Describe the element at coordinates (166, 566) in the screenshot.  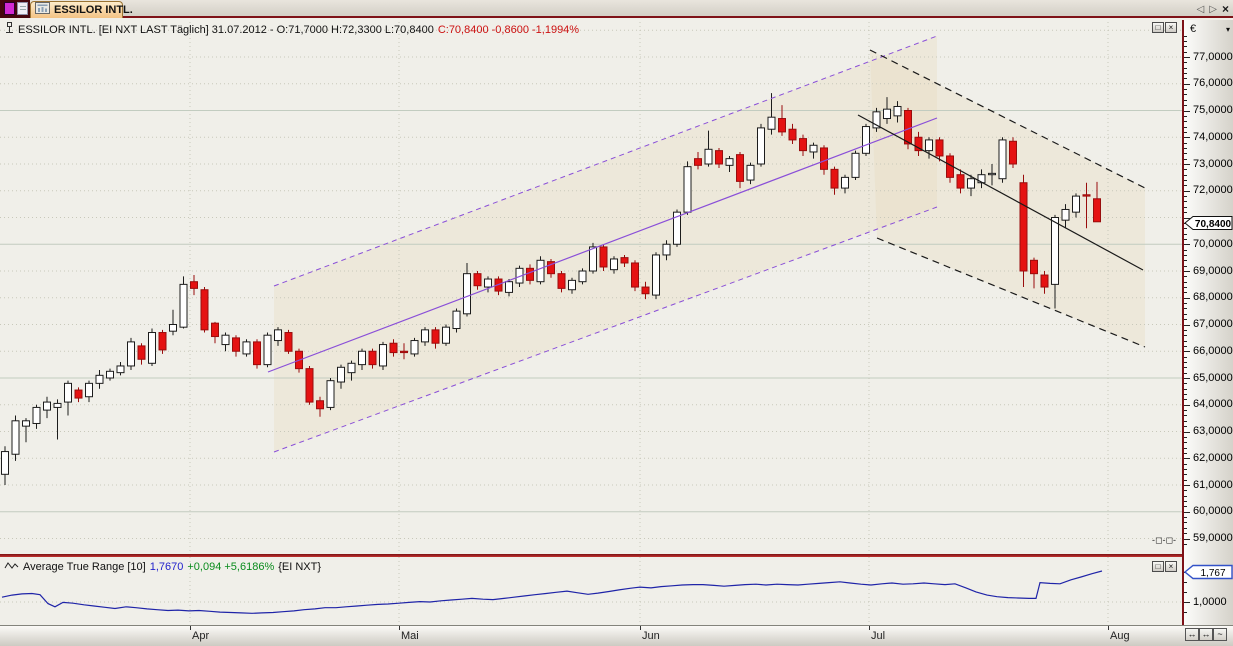
I see `atr-value: 1,7670` at that location.